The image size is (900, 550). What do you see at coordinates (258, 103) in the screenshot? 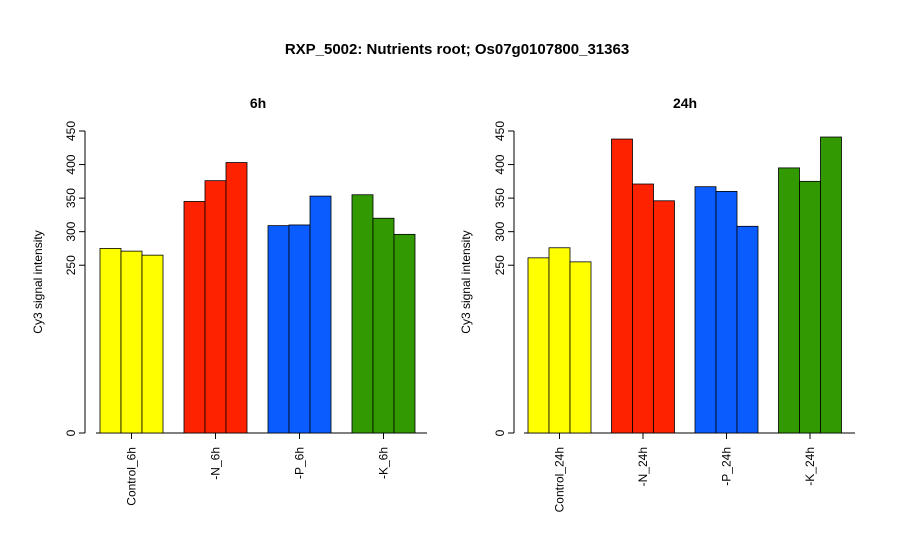
I see `panel-title: 6h` at bounding box center [258, 103].